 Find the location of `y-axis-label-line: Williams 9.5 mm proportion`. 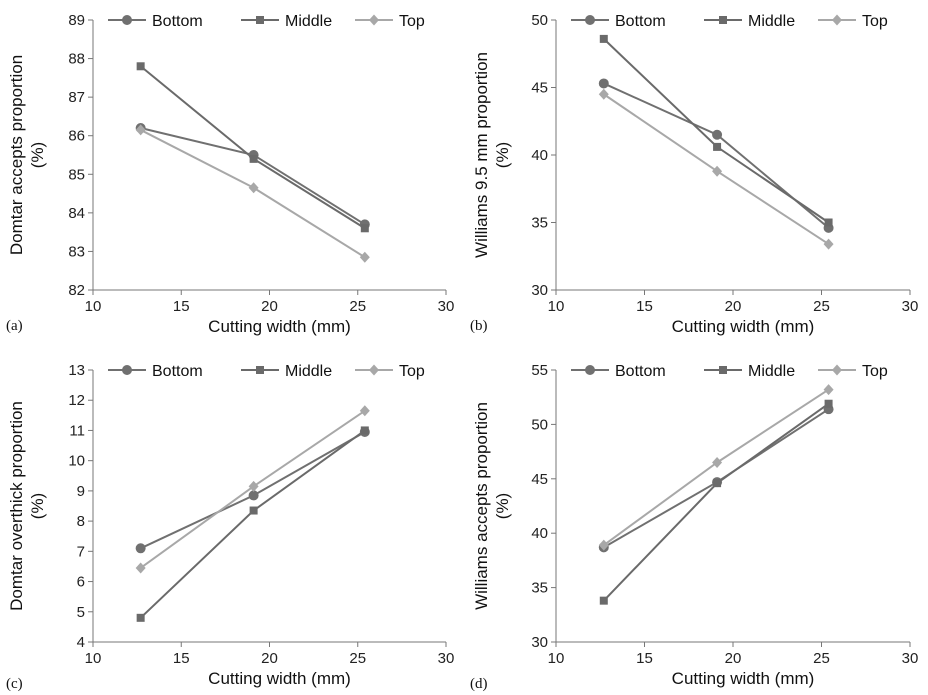

y-axis-label-line: Williams 9.5 mm proportion is located at coordinates (481, 155).